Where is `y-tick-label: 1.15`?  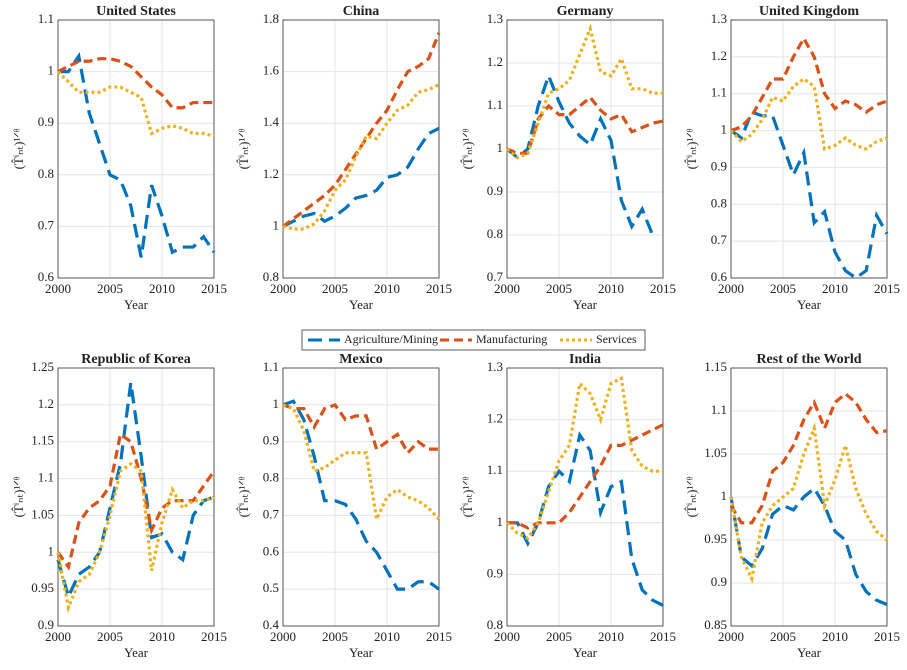 y-tick-label: 1.15 is located at coordinates (42, 440).